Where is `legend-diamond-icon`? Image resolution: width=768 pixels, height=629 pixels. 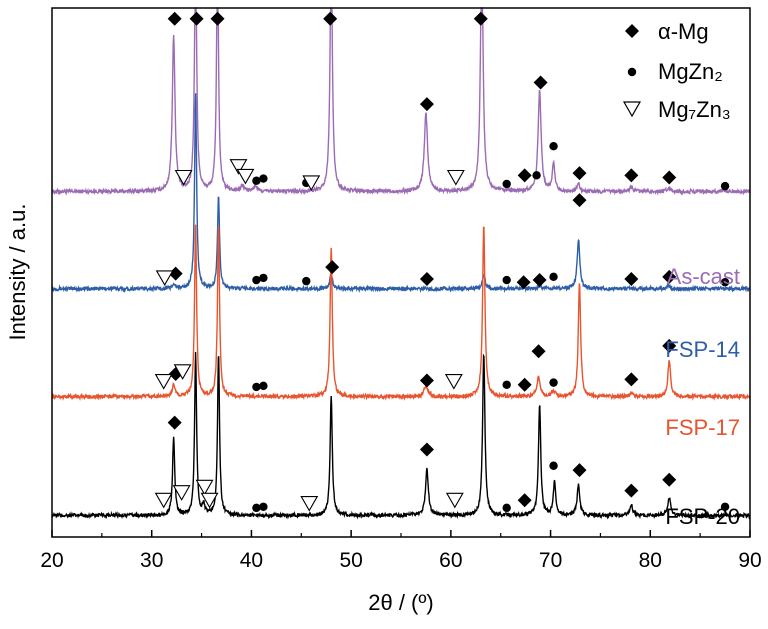 legend-diamond-icon is located at coordinates (632, 31).